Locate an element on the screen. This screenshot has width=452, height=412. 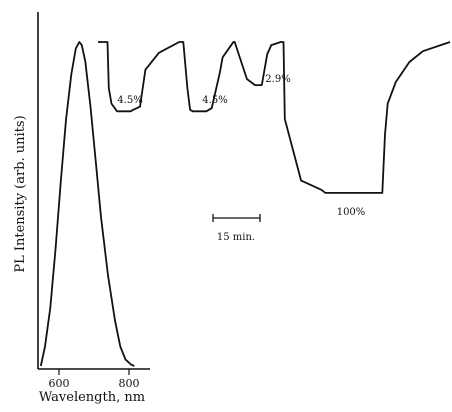
scale-bar-label: 15 min. is located at coordinates (236, 237).